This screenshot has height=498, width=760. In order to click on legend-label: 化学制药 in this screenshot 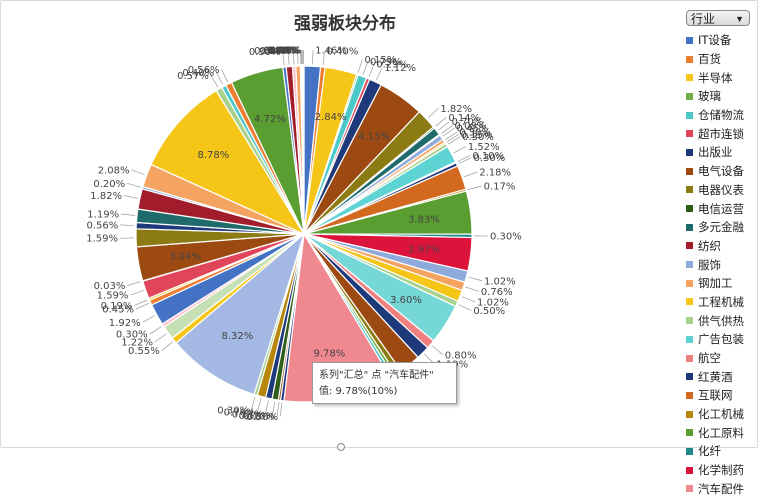, I will do `click(721, 470)`.